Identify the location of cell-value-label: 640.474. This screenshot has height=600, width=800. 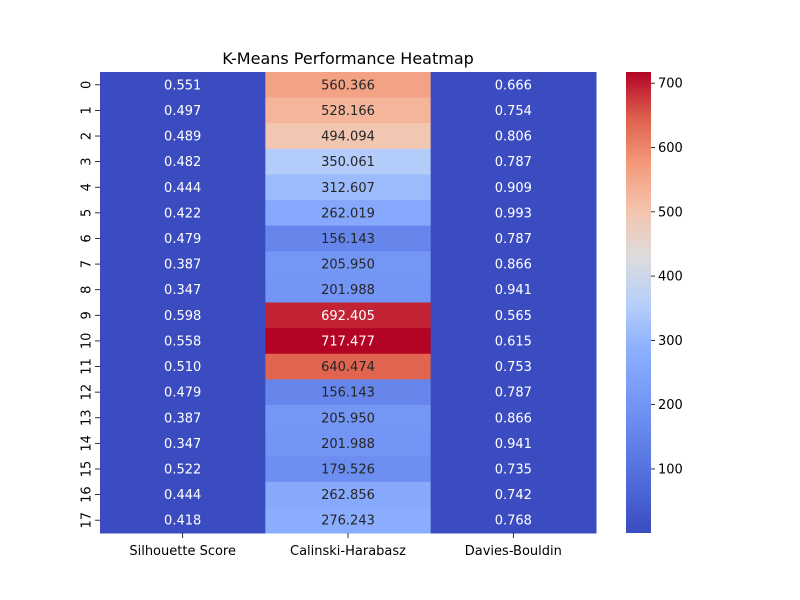
(348, 367).